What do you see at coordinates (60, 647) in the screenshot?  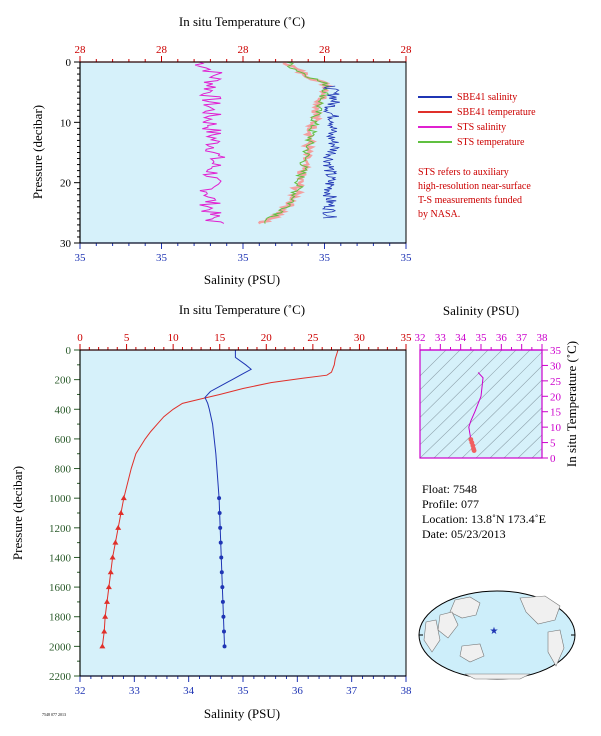 I see `main-panel-pressure-tick-label: 2000` at bounding box center [60, 647].